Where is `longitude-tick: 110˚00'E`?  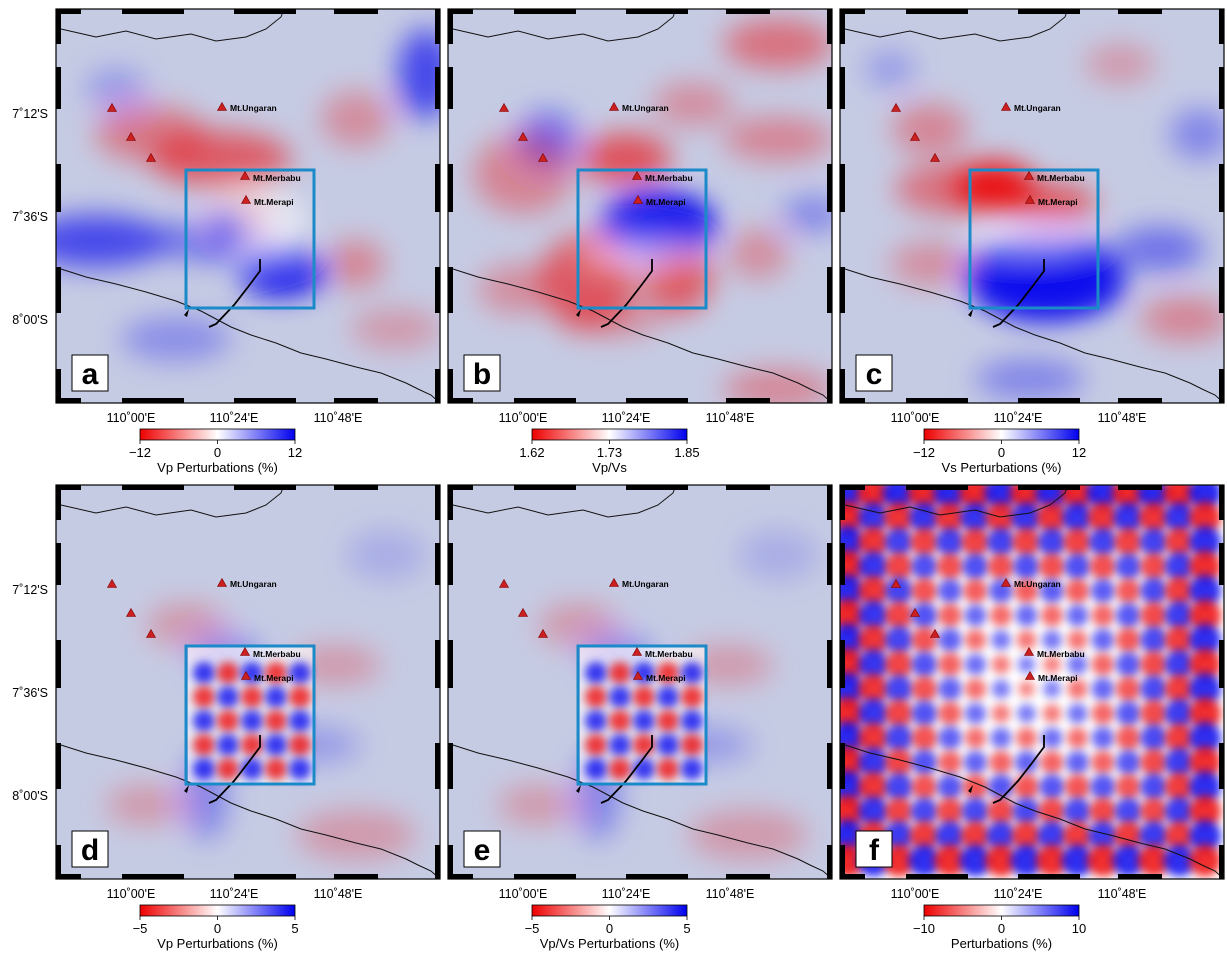 longitude-tick: 110˚00'E is located at coordinates (131, 418).